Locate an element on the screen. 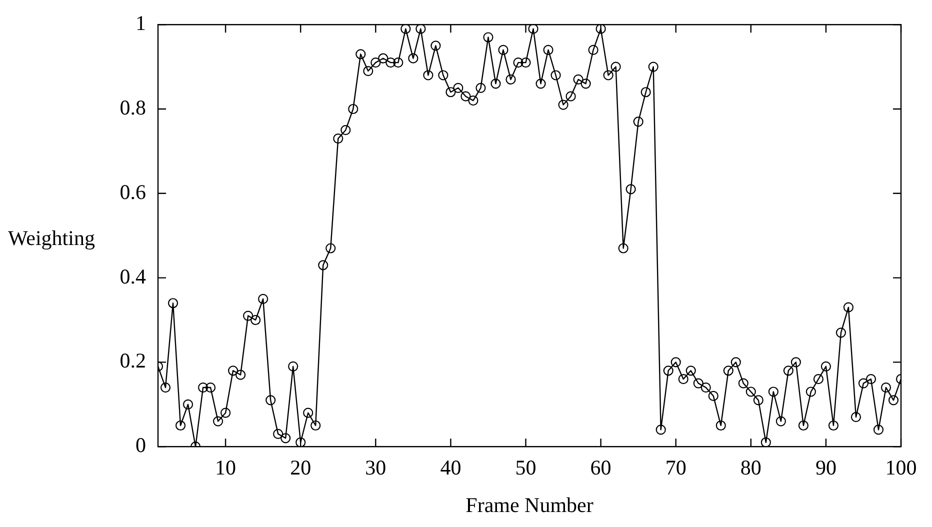  y-tick-label: 0.8 is located at coordinates (133, 108).